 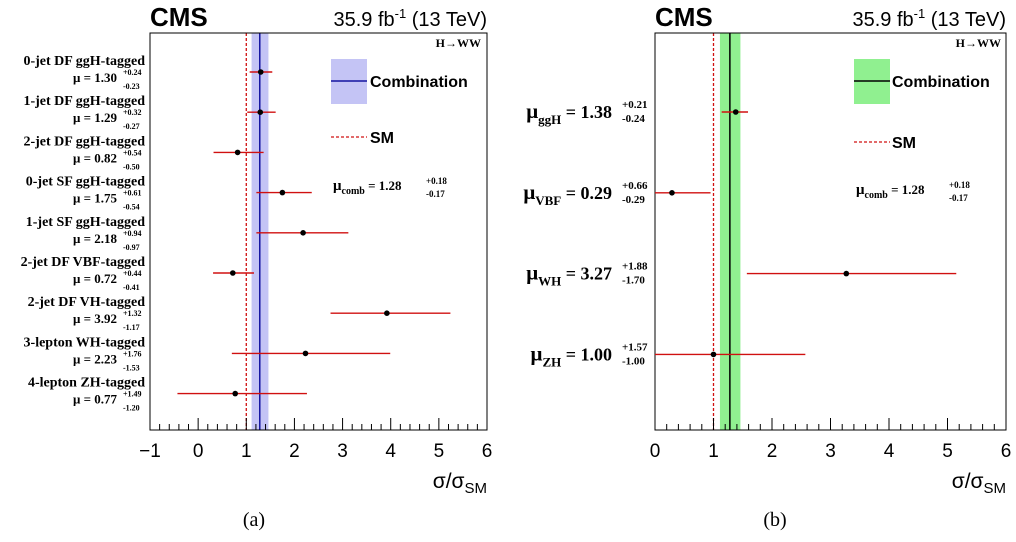 I want to click on category-label: μVBF = 0.29, so click(x=567, y=194).